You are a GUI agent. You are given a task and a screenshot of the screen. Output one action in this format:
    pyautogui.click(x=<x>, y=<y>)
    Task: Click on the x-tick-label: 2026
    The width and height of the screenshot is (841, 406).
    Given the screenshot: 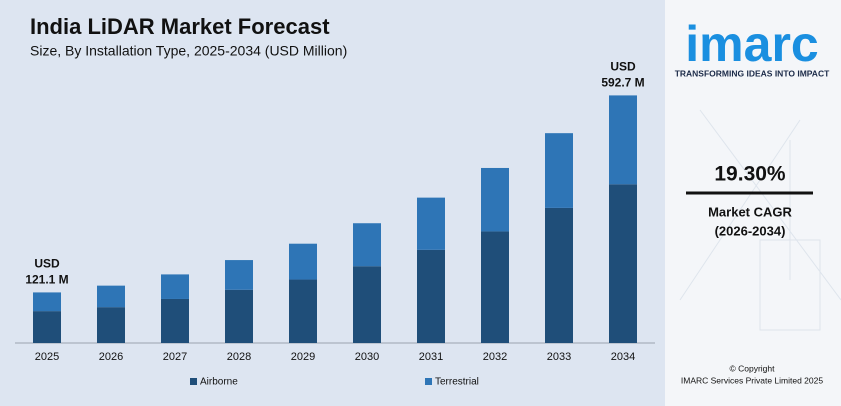 What is the action you would take?
    pyautogui.click(x=111, y=357)
    